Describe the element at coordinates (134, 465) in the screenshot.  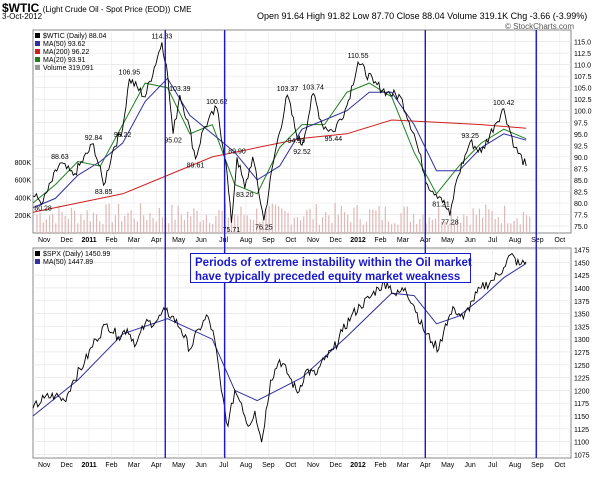
I see `spx-xtick-label: Mar` at that location.